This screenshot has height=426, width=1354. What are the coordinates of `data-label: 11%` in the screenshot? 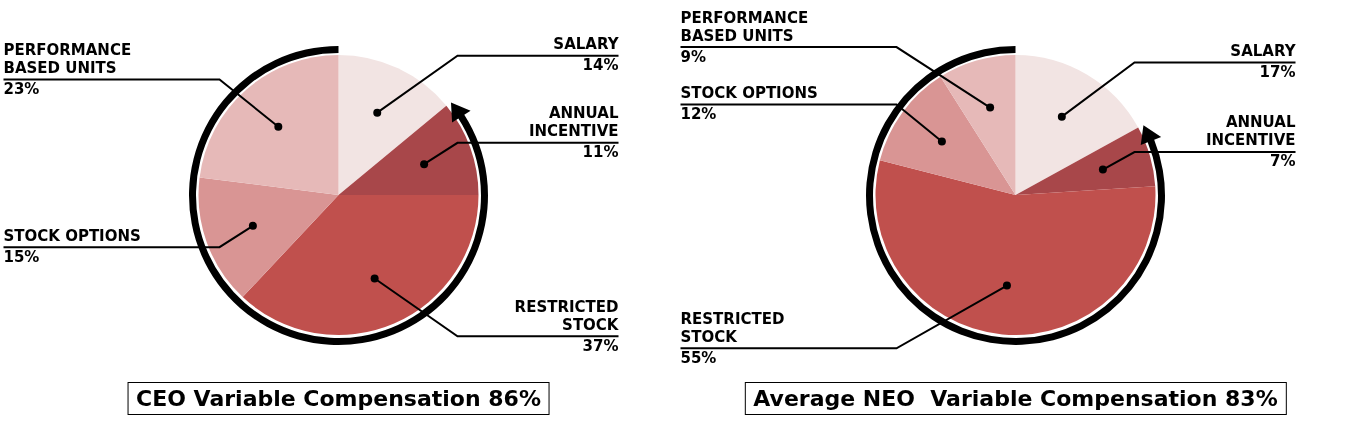 It's located at (600, 152).